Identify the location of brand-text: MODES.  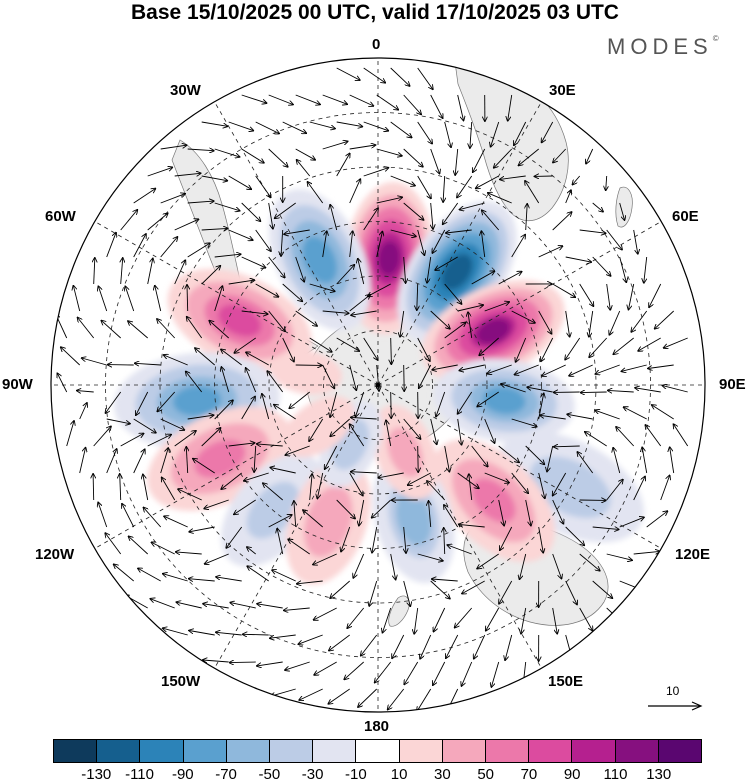
(660, 46).